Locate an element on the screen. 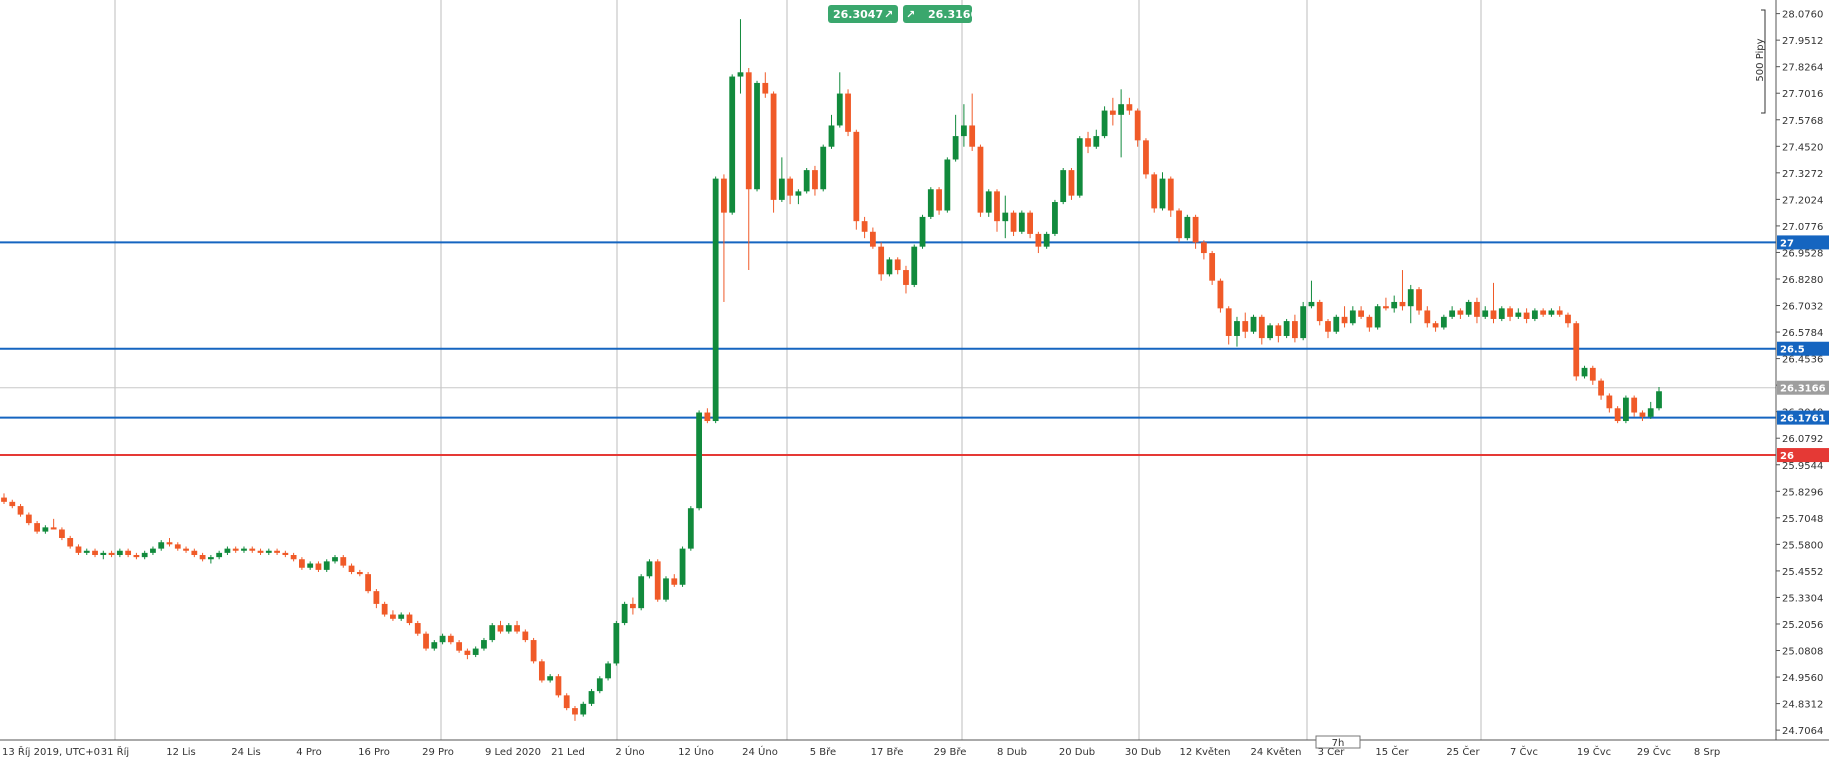 This screenshot has height=765, width=1829. date-tick-label: 5 Bře is located at coordinates (823, 752).